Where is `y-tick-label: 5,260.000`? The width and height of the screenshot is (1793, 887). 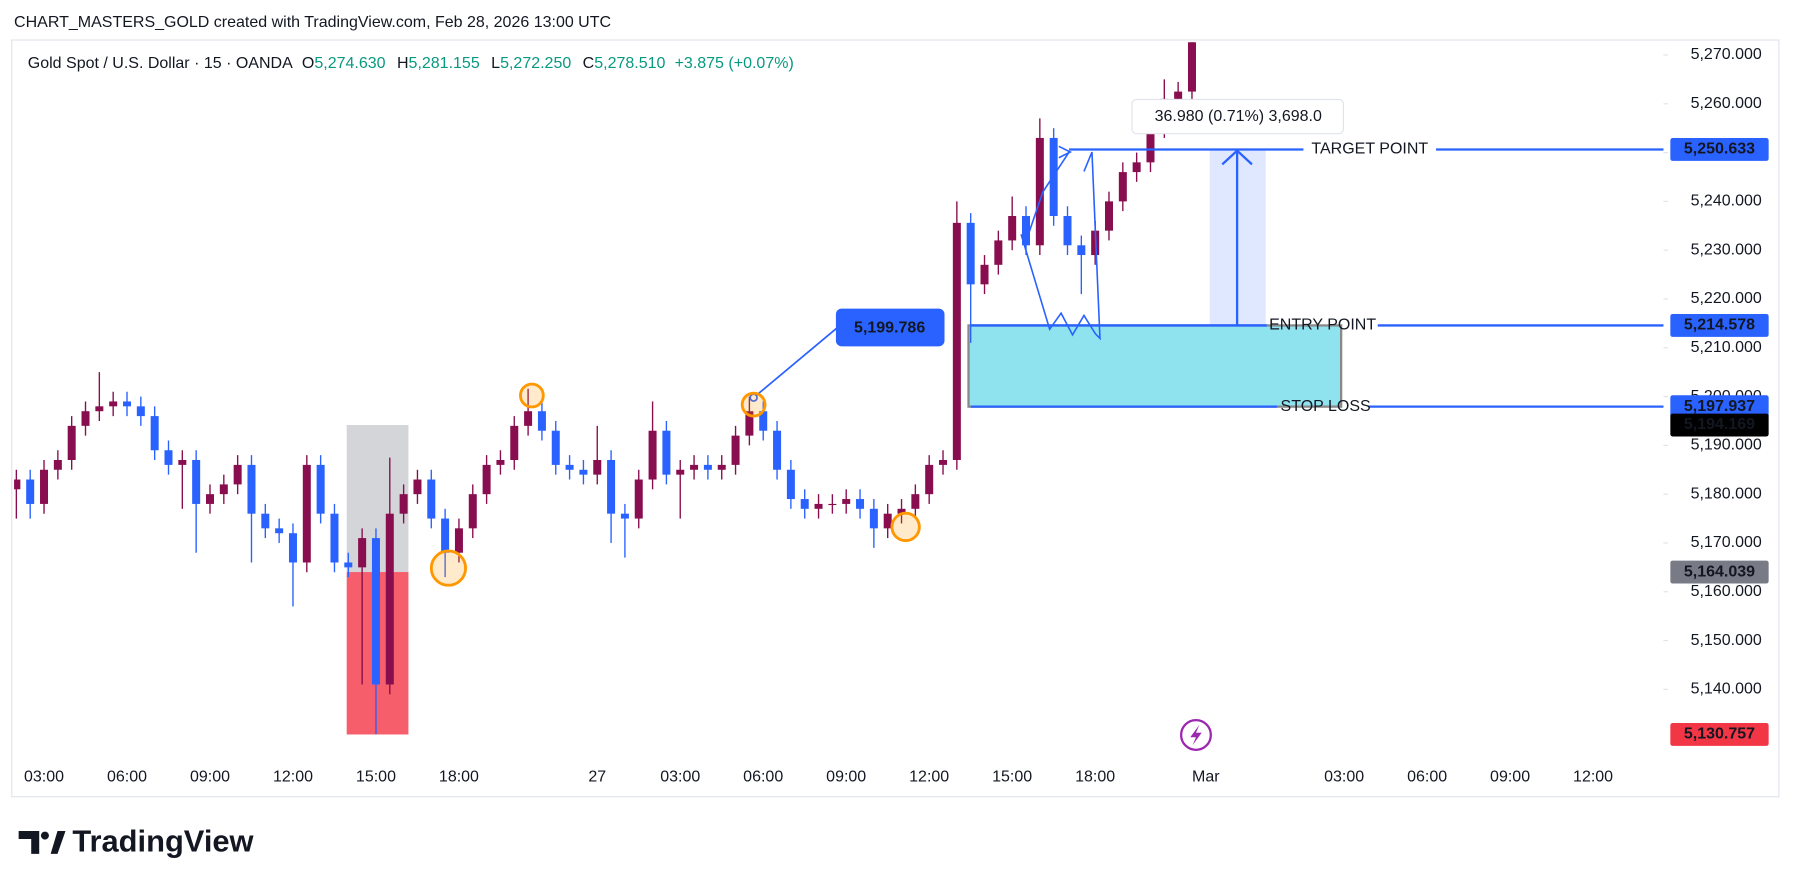 y-tick-label: 5,260.000 is located at coordinates (1726, 103).